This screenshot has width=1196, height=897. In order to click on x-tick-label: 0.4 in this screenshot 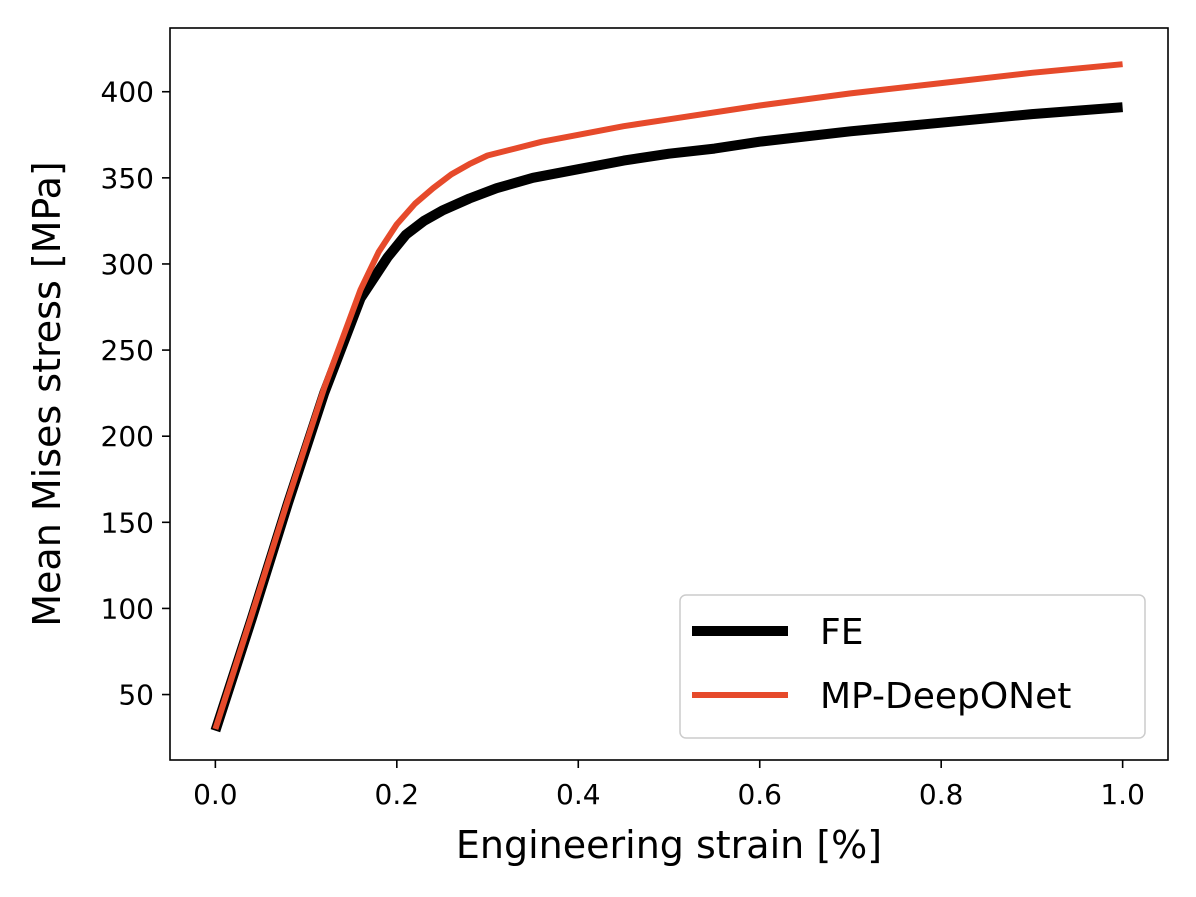, I will do `click(578, 794)`.